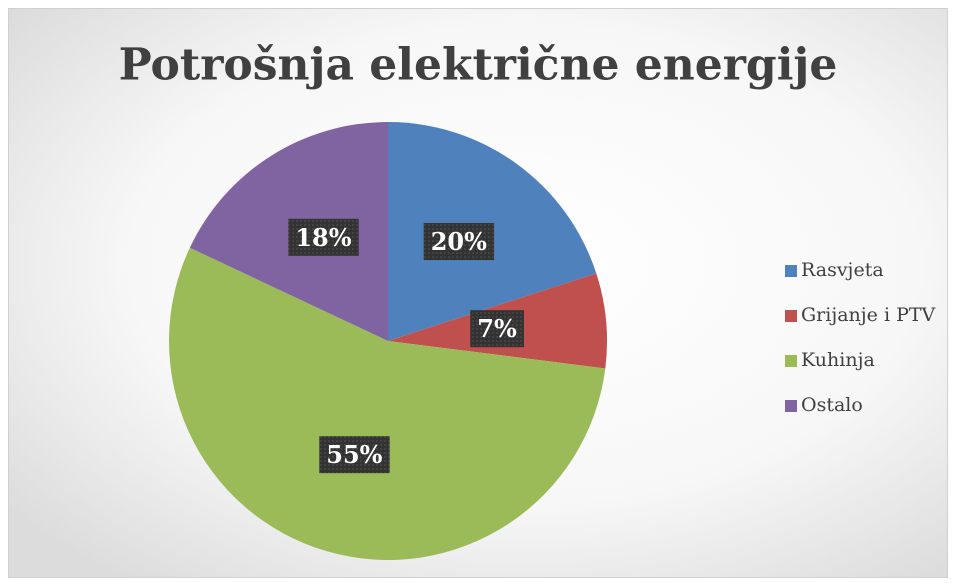 This screenshot has height=583, width=956. Describe the element at coordinates (842, 270) in the screenshot. I see `legend-label: Rasvjeta` at that location.